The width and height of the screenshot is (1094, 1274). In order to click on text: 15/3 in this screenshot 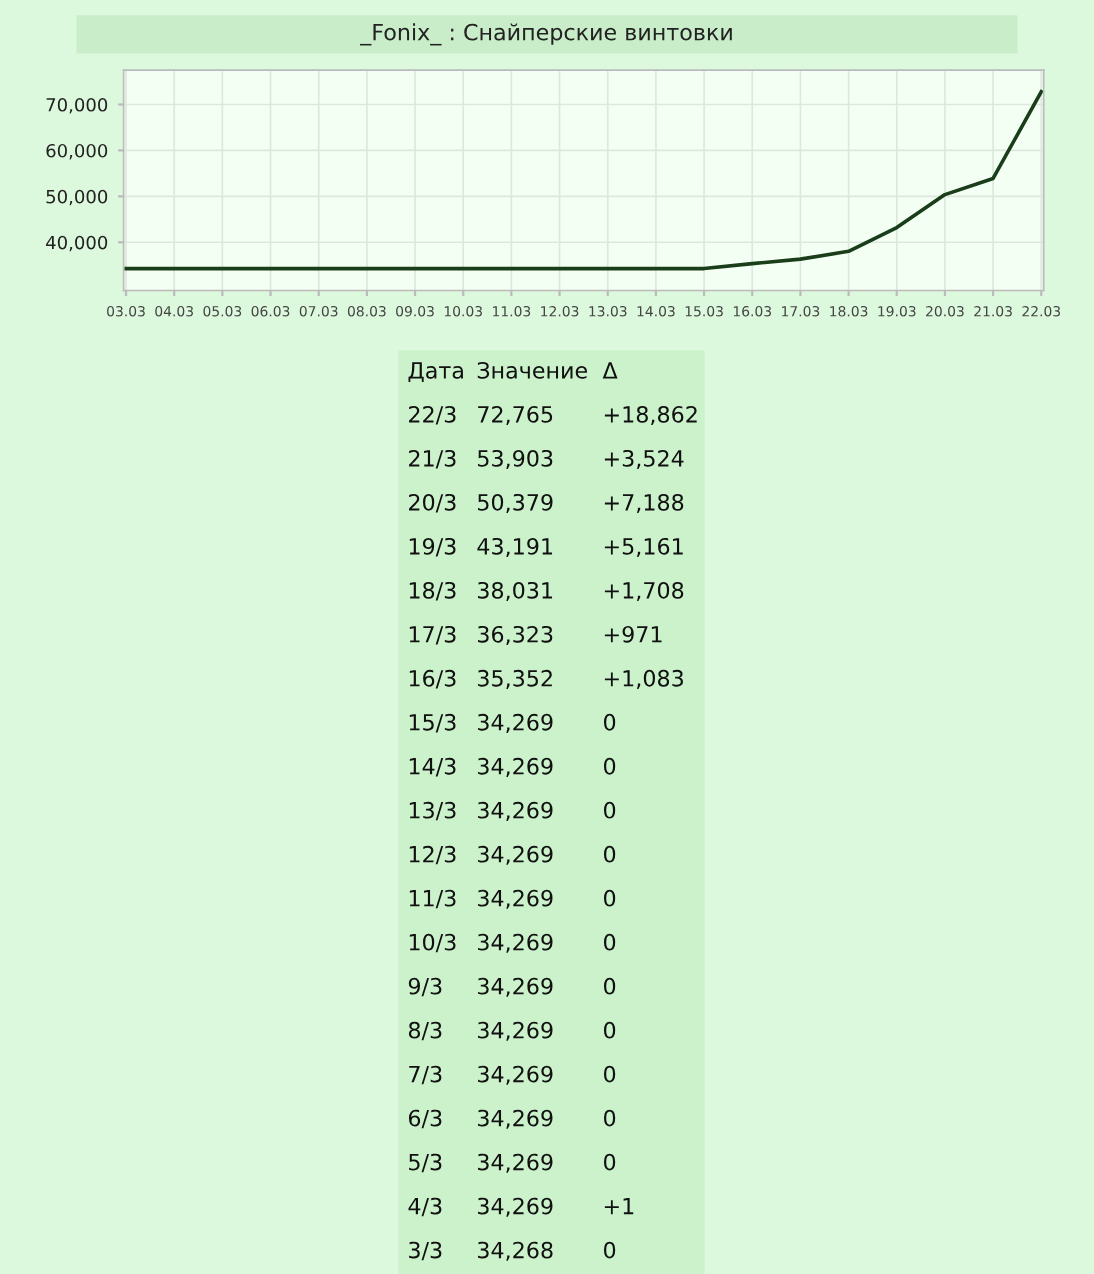, I will do `click(432, 723)`.